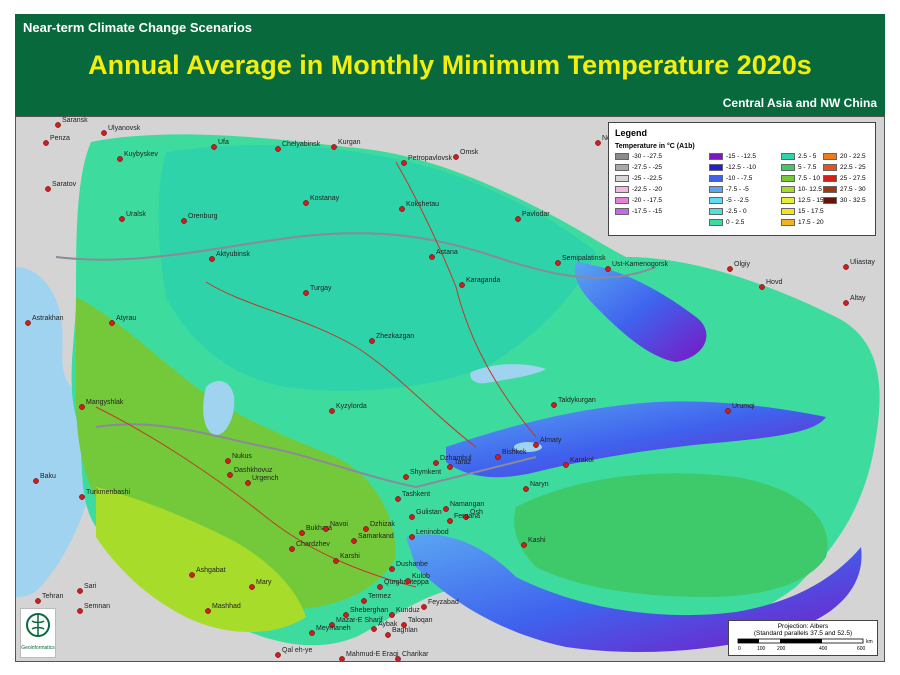  What do you see at coordinates (417, 578) in the screenshot?
I see `city-marker: Kulob` at bounding box center [417, 578].